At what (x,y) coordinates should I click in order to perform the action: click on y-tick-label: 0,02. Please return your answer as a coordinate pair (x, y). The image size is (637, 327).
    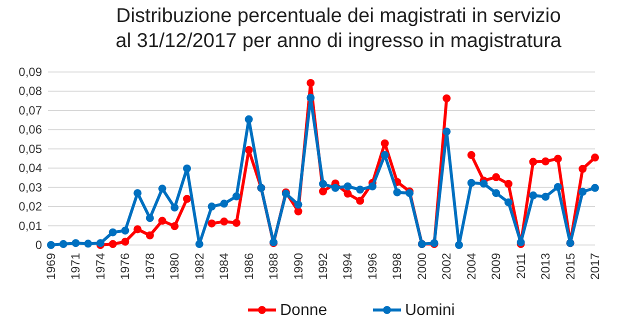
    Looking at the image, I should click on (30, 207).